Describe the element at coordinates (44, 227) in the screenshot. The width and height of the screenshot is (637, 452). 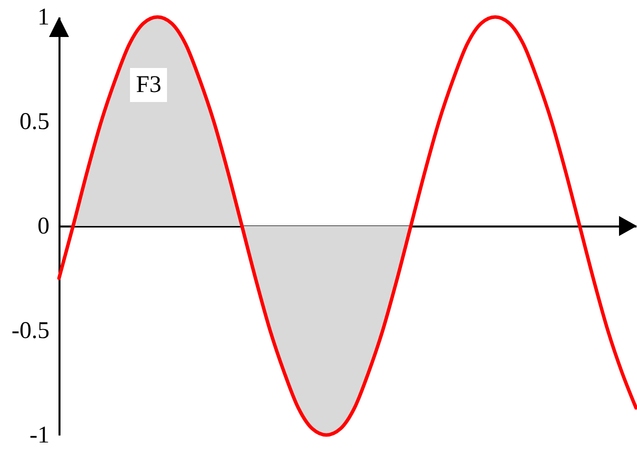
I see `y-tick-label: 0` at that location.